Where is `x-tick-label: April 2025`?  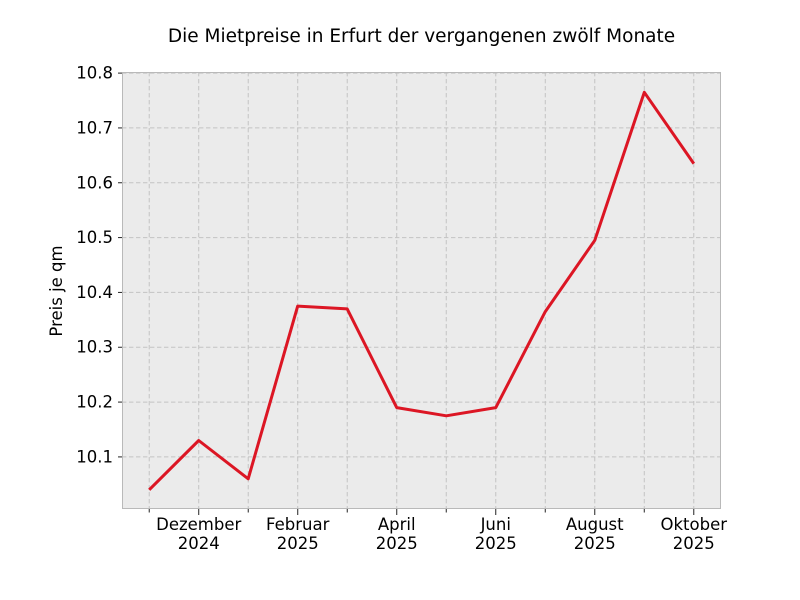
x-tick-label: April 2025 is located at coordinates (397, 534).